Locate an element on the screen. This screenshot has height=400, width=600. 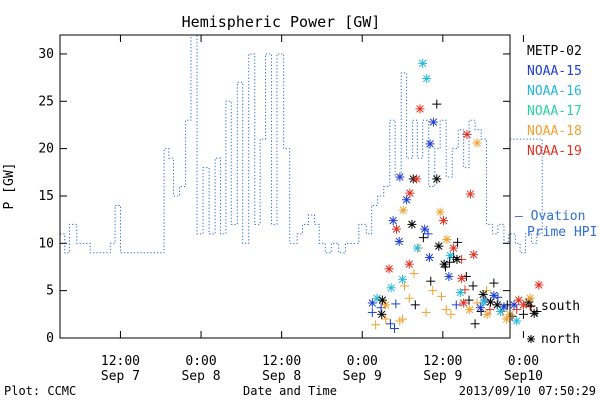
legend-satellite: NOAA-18 is located at coordinates (554, 131).